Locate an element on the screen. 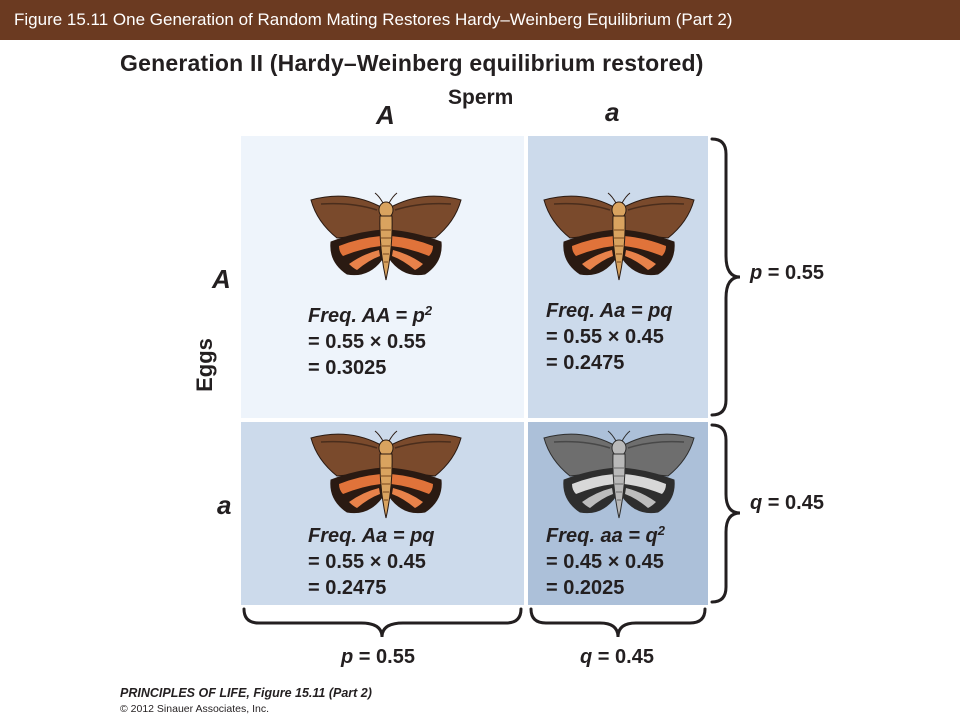 Image resolution: width=960 pixels, height=720 pixels. cell-result: = 0.3025 is located at coordinates (347, 368).